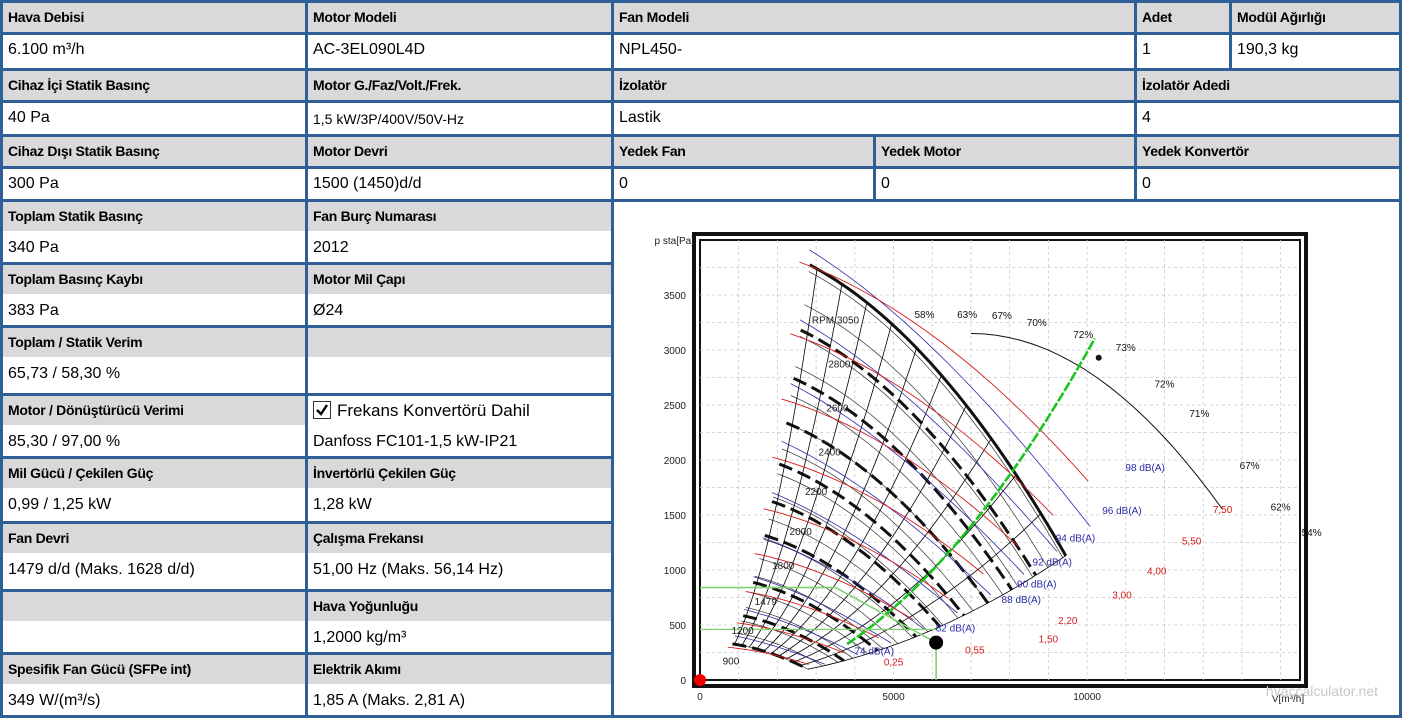 This screenshot has width=1402, height=718. I want to click on operating-point, so click(936, 642).